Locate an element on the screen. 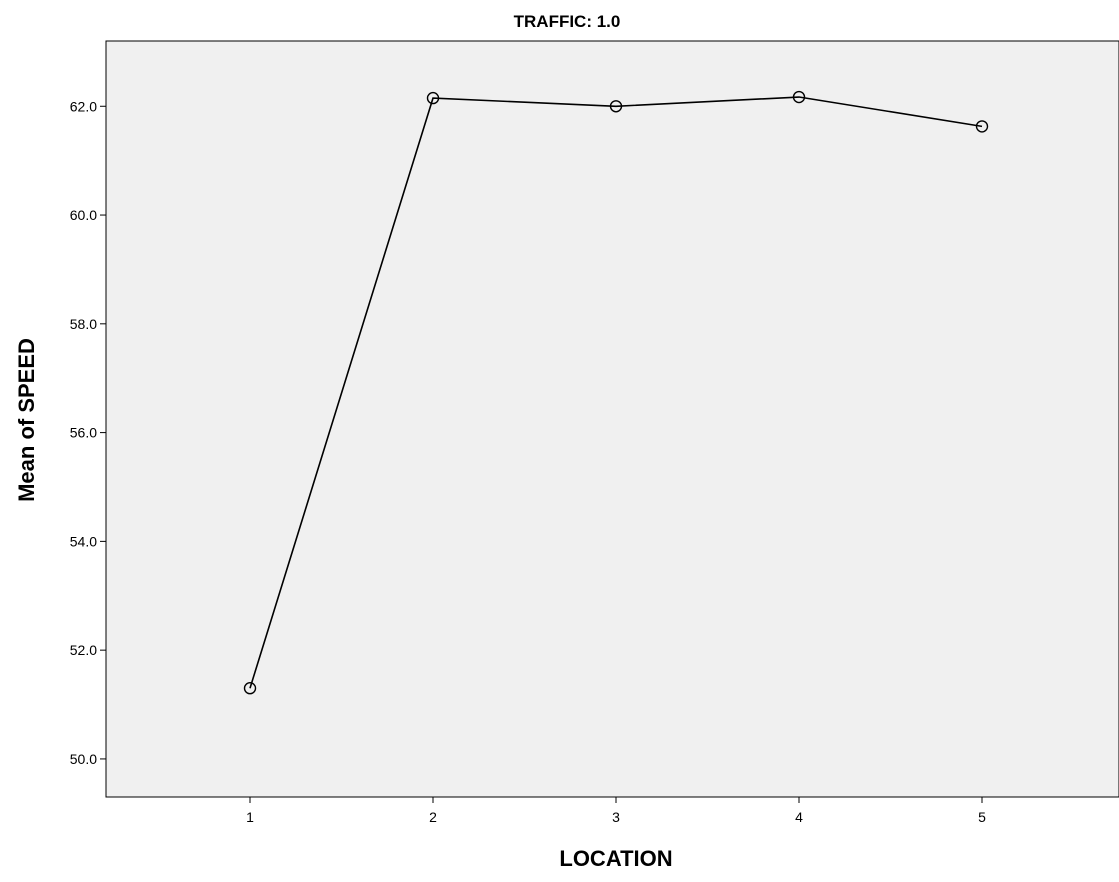 Image resolution: width=1119 pixels, height=882 pixels. y-tick-label: 54.0 is located at coordinates (83, 541).